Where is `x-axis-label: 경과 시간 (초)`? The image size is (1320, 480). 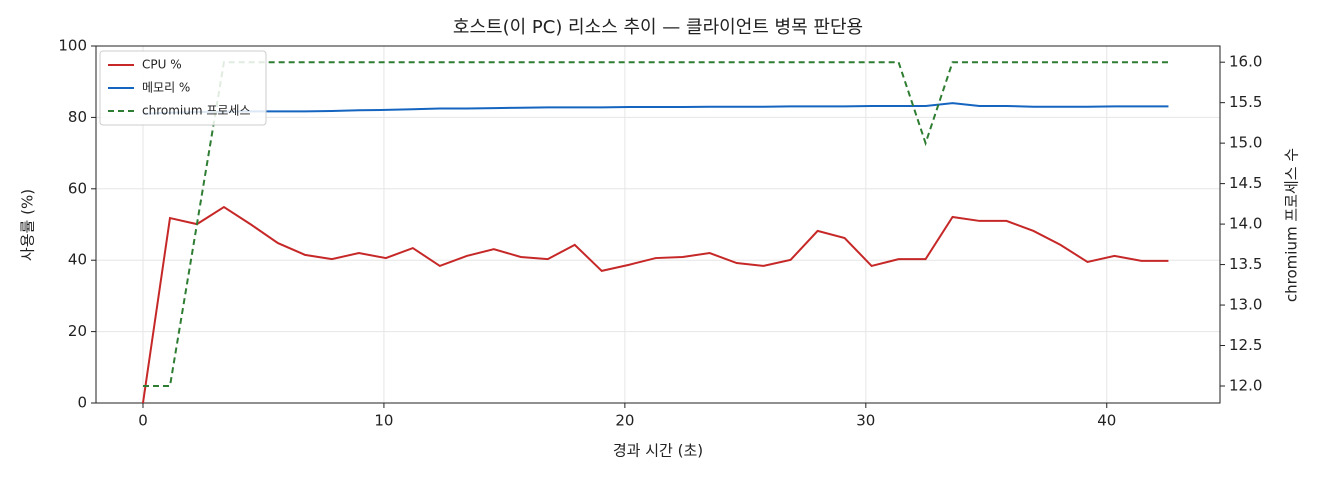
x-axis-label: 경과 시간 (초) is located at coordinates (658, 451).